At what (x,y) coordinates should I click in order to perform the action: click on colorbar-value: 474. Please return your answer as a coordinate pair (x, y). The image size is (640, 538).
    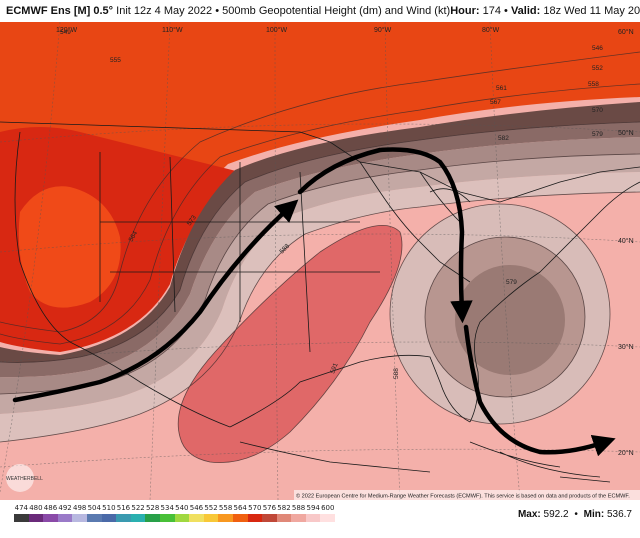
    Looking at the image, I should click on (21, 508).